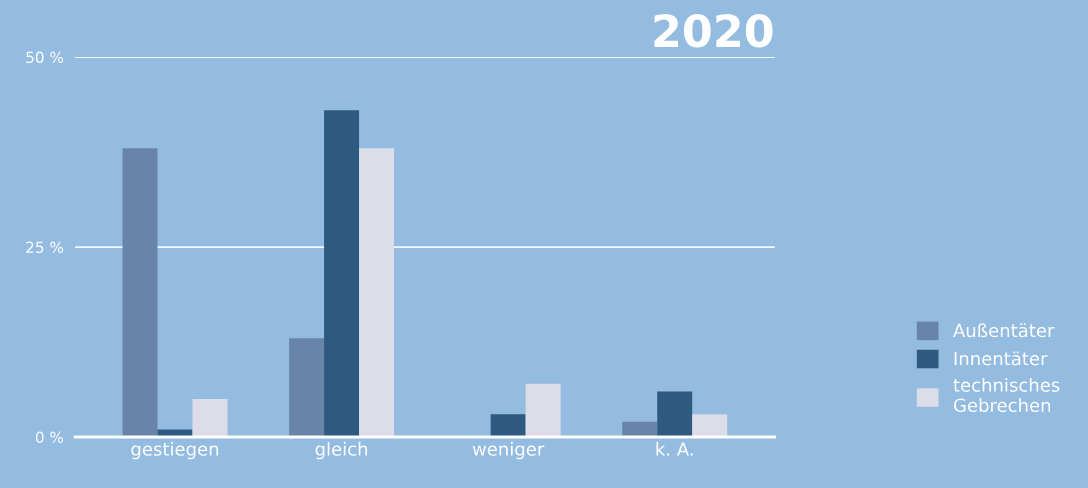  I want to click on x-tick-label: gleich, so click(341, 450).